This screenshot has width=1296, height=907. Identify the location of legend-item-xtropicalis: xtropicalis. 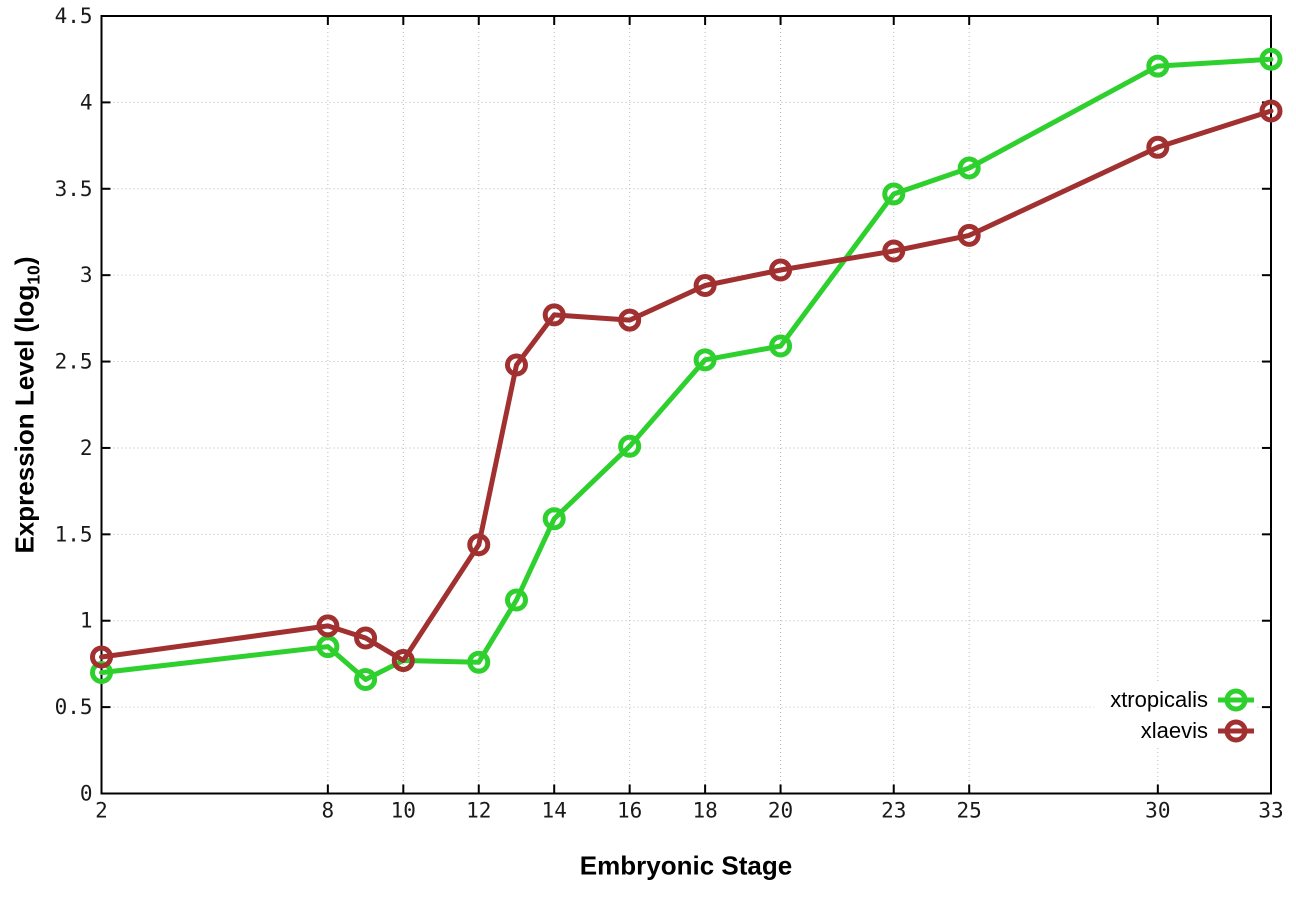
(1183, 699).